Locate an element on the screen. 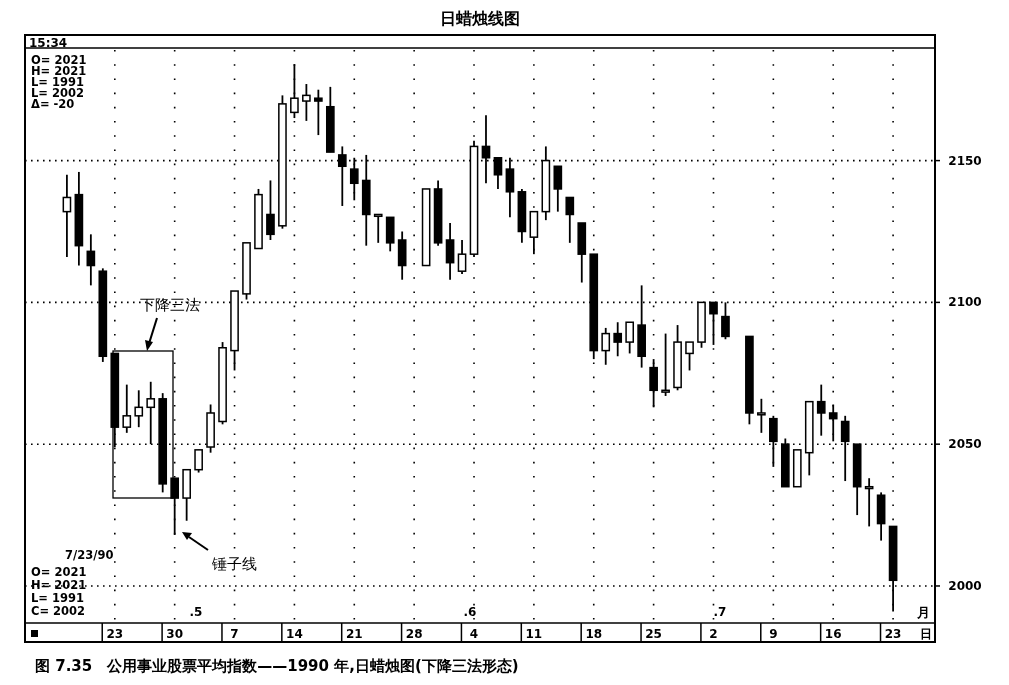 This screenshot has width=1009, height=685. x-tick-label: 28 is located at coordinates (414, 634).